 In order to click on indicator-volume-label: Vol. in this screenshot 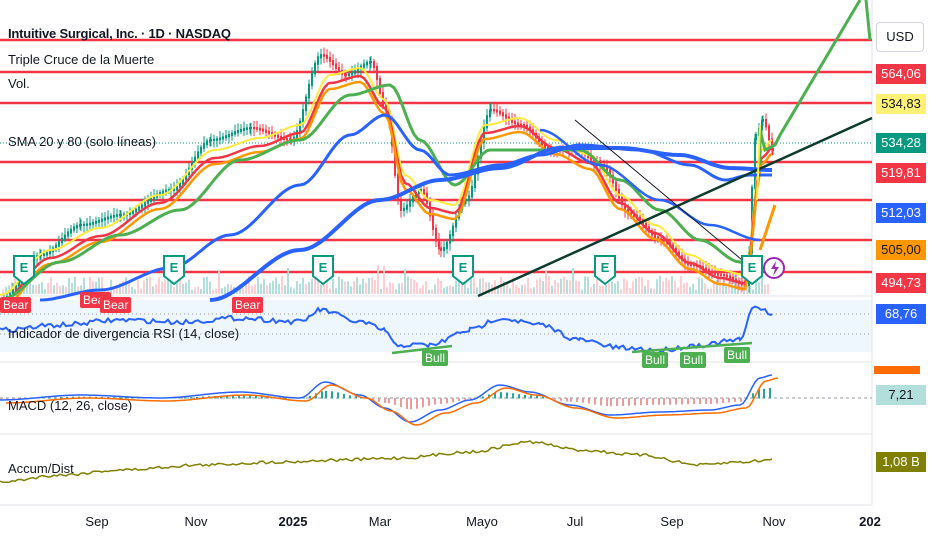, I will do `click(19, 83)`.